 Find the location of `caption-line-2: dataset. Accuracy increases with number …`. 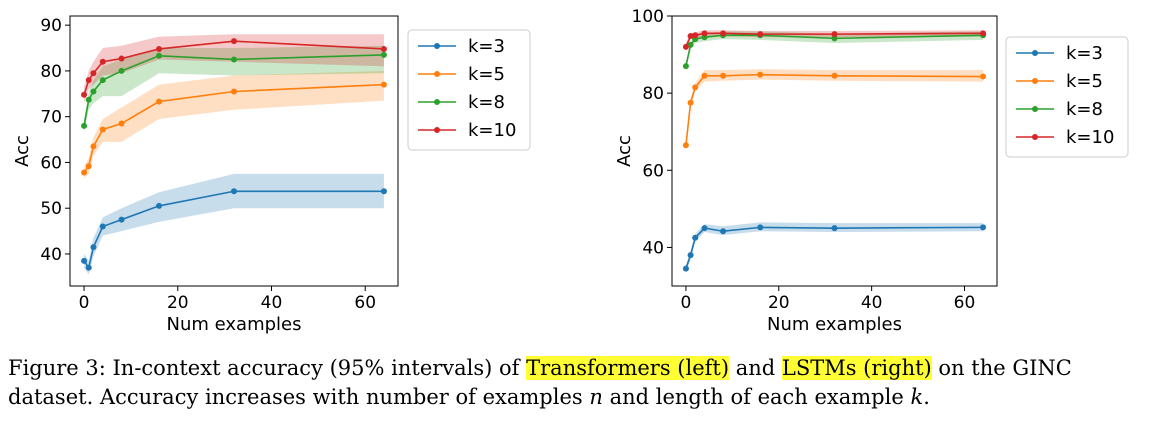

caption-line-2: dataset. Accuracy increases with number … is located at coordinates (578, 397).